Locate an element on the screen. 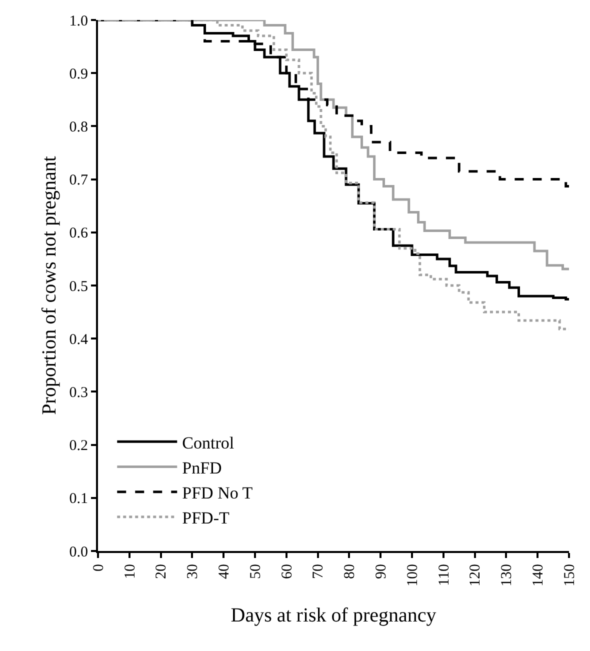 The height and width of the screenshot is (651, 590). y-tick-label: 0.2 is located at coordinates (78, 446).